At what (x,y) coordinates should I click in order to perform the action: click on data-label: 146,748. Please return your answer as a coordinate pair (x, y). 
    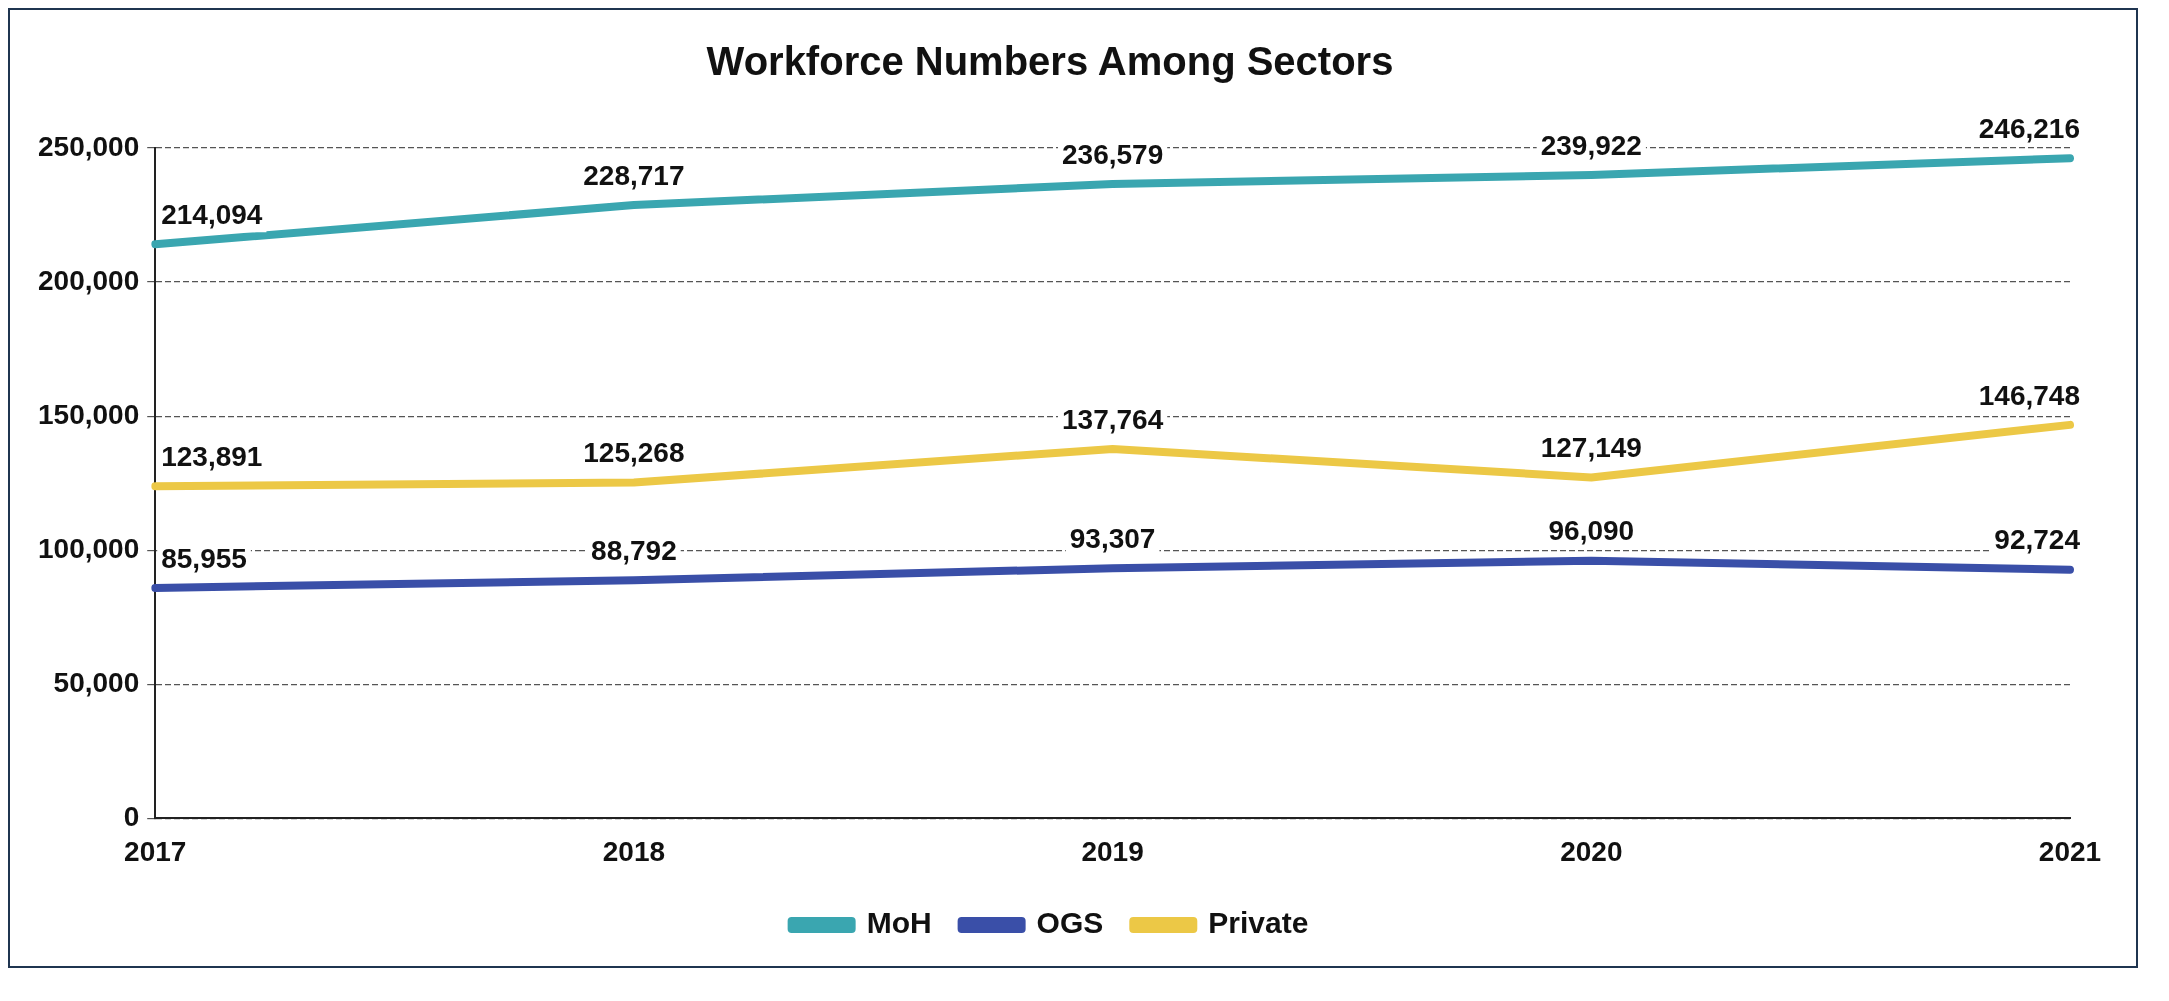
    Looking at the image, I should click on (2029, 395).